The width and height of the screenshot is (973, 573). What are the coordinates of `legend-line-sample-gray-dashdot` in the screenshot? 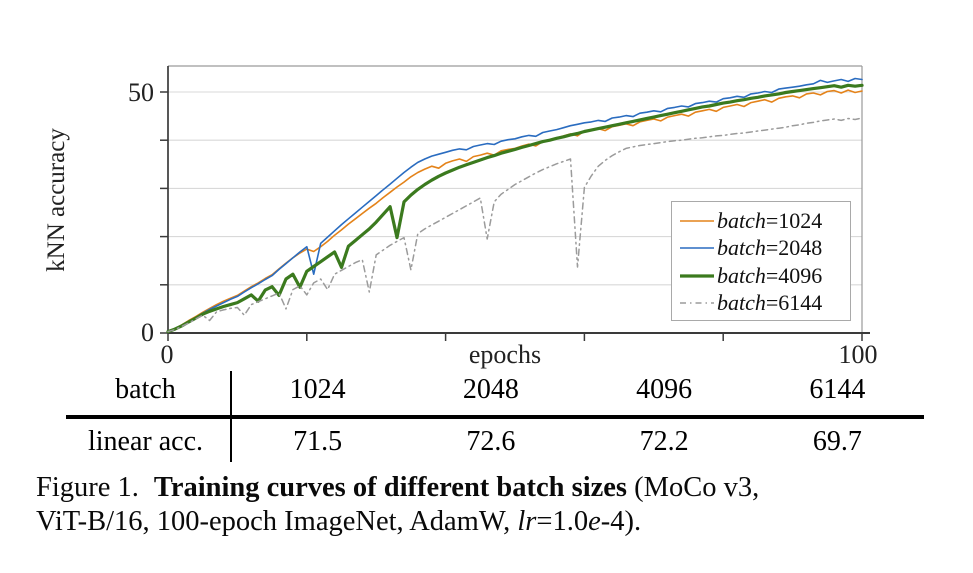 It's located at (697, 303).